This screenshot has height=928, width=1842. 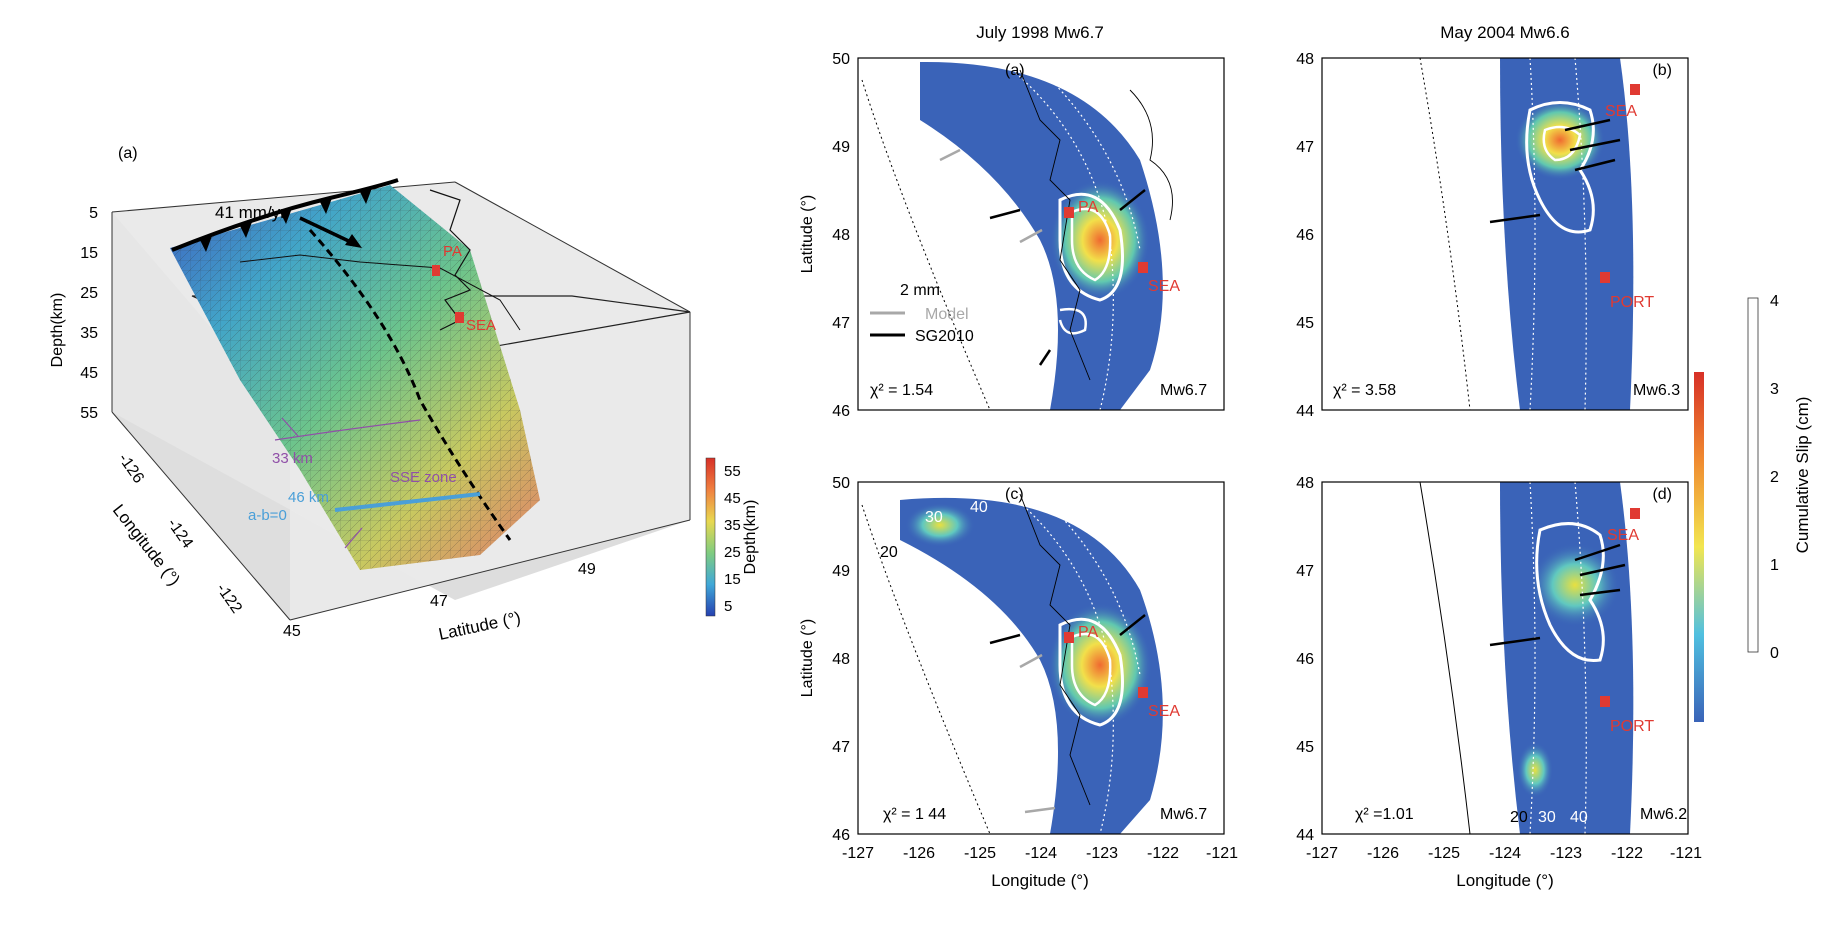 What do you see at coordinates (57, 330) in the screenshot?
I see `depth-axis-label: Depth(km)` at bounding box center [57, 330].